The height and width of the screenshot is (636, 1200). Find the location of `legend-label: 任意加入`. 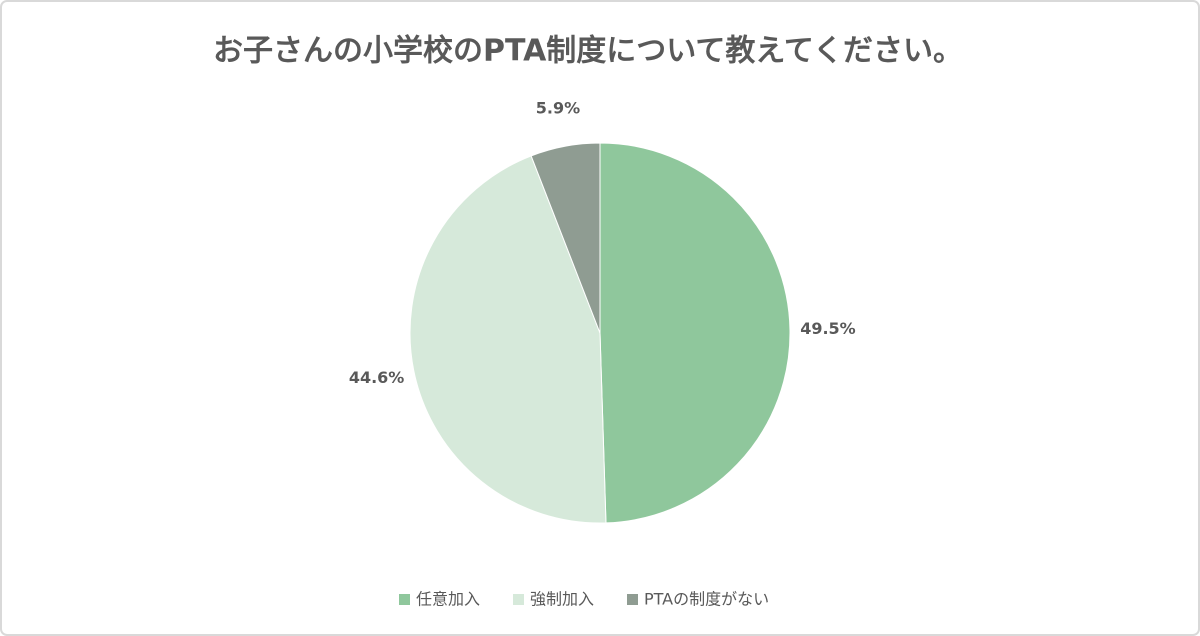

legend-label: 任意加入 is located at coordinates (448, 599).